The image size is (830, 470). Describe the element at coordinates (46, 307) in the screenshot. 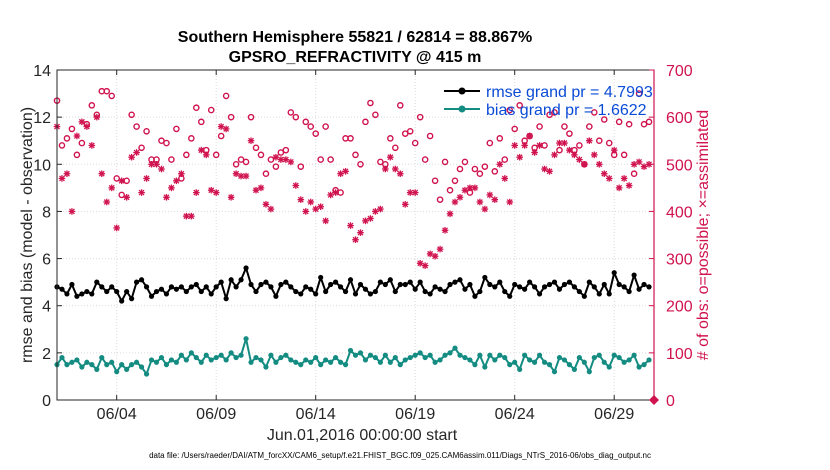

I see `y-tick-label: 4` at that location.